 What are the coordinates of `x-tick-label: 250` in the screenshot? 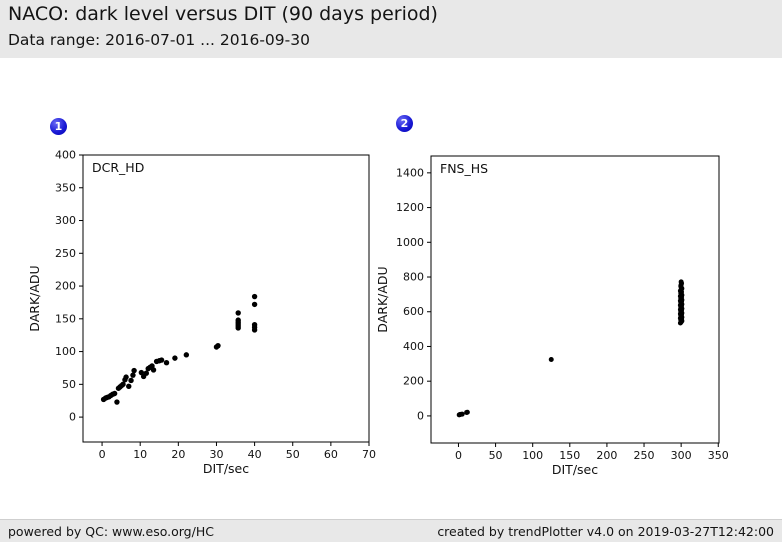 It's located at (644, 455).